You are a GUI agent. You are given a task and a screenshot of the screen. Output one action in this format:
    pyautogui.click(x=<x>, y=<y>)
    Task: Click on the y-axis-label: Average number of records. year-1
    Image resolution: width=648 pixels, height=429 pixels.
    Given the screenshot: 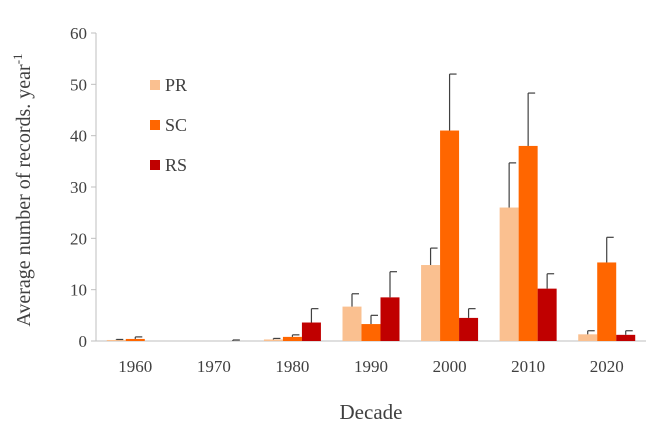 What is the action you would take?
    pyautogui.click(x=22, y=189)
    